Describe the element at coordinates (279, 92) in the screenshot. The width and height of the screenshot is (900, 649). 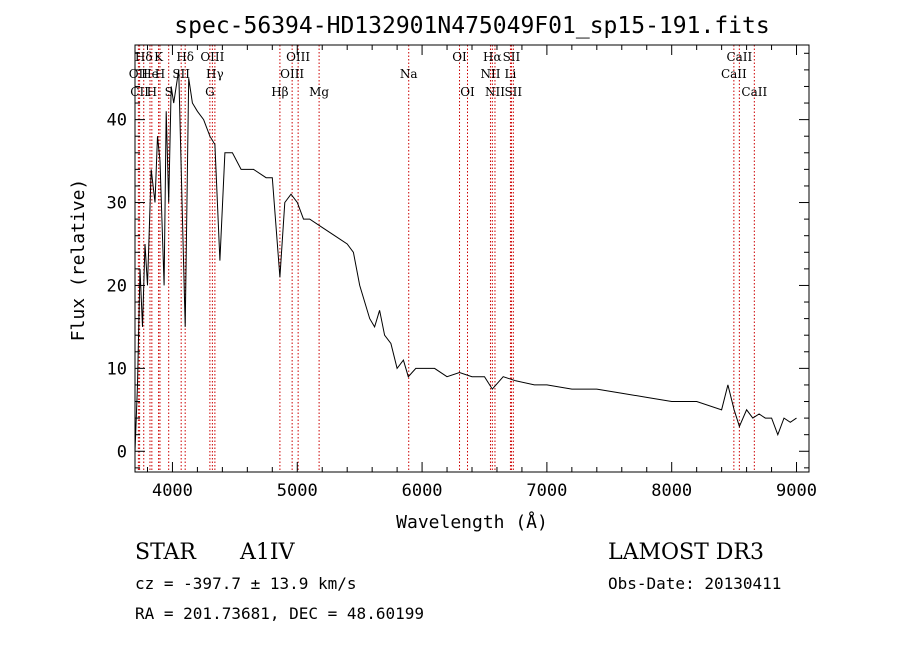
I see `line-marker-label: Hβ` at that location.